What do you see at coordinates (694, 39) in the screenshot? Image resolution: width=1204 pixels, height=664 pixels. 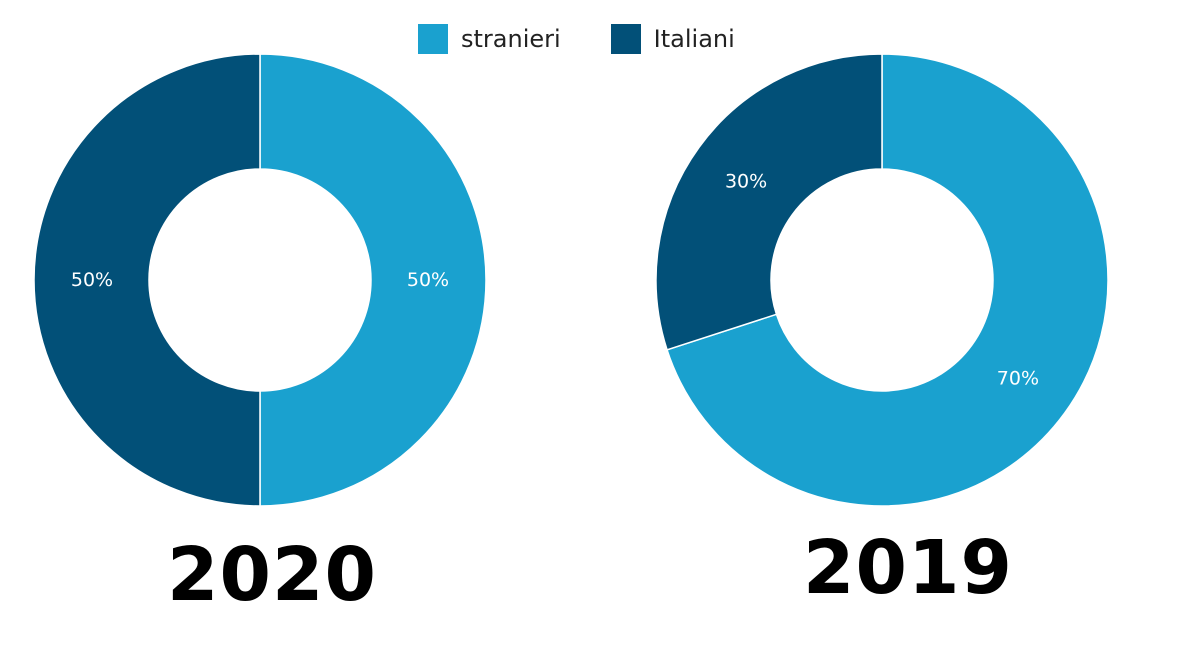 I see `legend-label-italiani: Italiani` at bounding box center [694, 39].